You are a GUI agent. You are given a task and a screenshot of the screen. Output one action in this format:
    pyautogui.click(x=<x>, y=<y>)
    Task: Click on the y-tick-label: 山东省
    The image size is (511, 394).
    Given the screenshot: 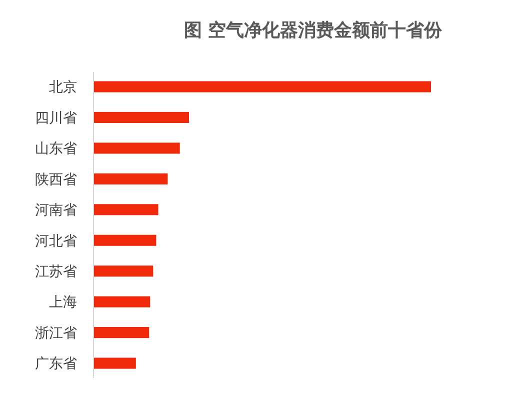 What is the action you would take?
    pyautogui.click(x=56, y=149)
    